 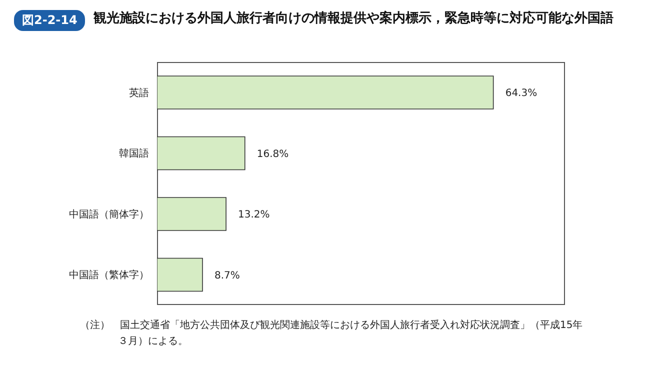 What do you see at coordinates (227, 276) in the screenshot?
I see `data-label: 8.7%` at bounding box center [227, 276].